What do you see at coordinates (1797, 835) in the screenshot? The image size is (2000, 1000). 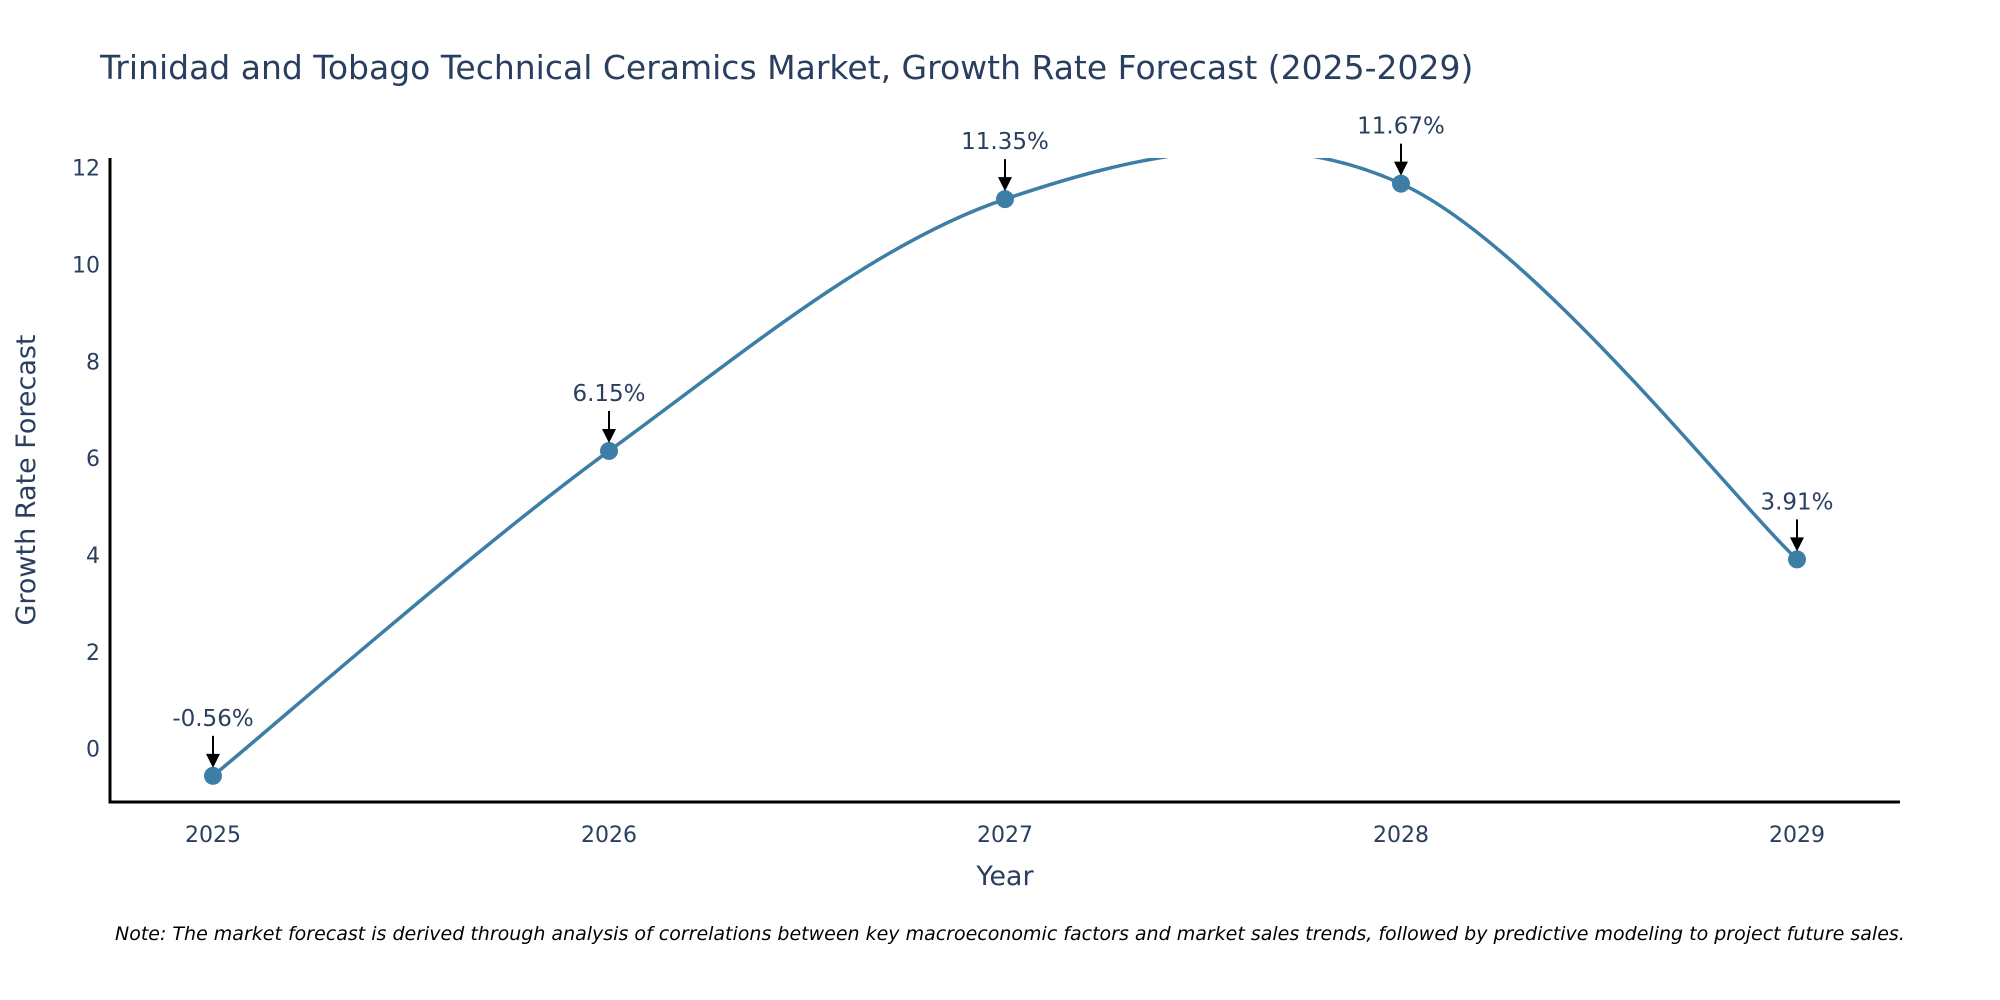 I see `x-tick-label: 2029` at bounding box center [1797, 835].